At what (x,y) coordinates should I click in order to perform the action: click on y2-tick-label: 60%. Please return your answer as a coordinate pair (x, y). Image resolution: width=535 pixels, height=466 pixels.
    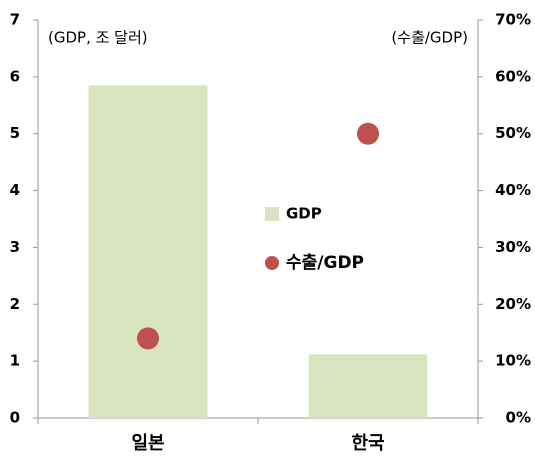
    Looking at the image, I should click on (513, 76).